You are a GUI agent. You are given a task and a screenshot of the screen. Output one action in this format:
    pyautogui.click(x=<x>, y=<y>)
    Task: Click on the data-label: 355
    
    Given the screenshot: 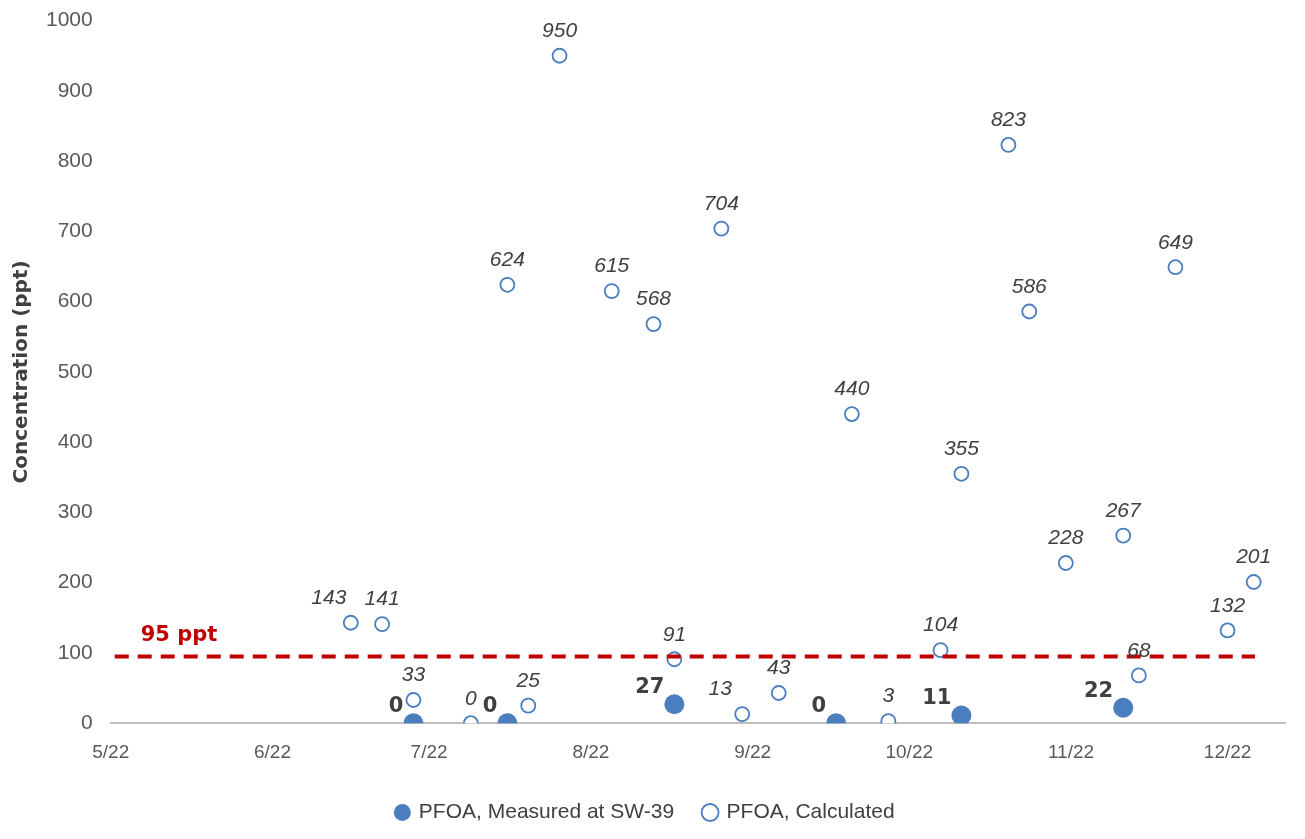 What is the action you would take?
    pyautogui.click(x=961, y=448)
    